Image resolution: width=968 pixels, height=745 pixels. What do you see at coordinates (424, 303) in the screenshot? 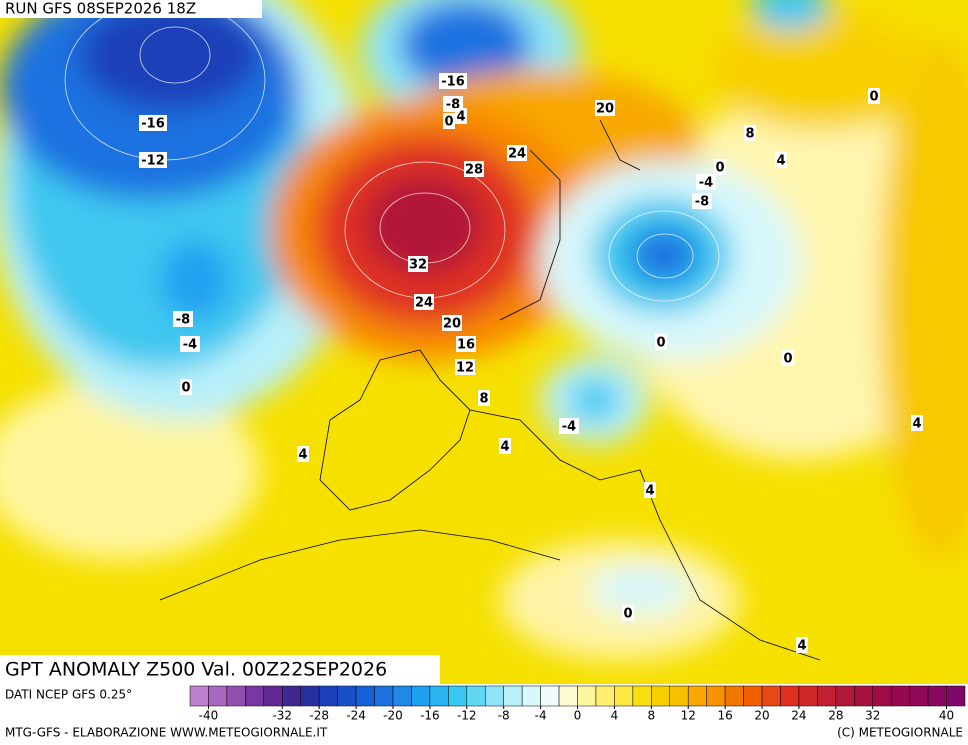
I see `contour-label: 24` at bounding box center [424, 303].